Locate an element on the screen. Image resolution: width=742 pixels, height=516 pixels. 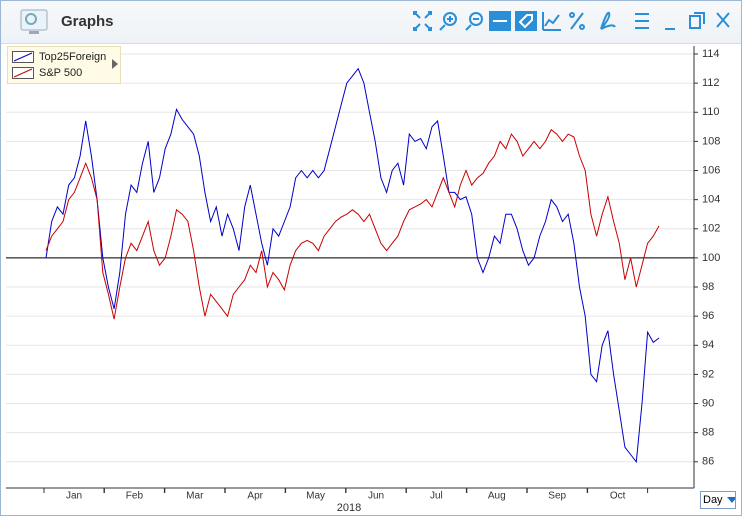
chart-type-button is located at coordinates (551, 21).